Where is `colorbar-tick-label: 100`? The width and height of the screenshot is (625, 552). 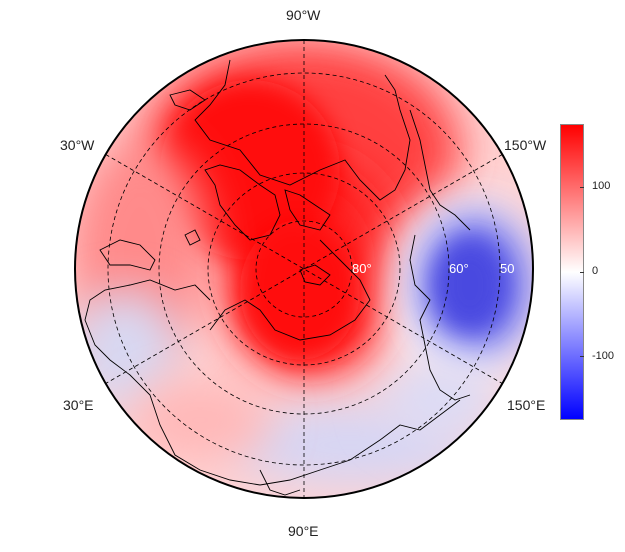 colorbar-tick-label: 100 is located at coordinates (601, 186).